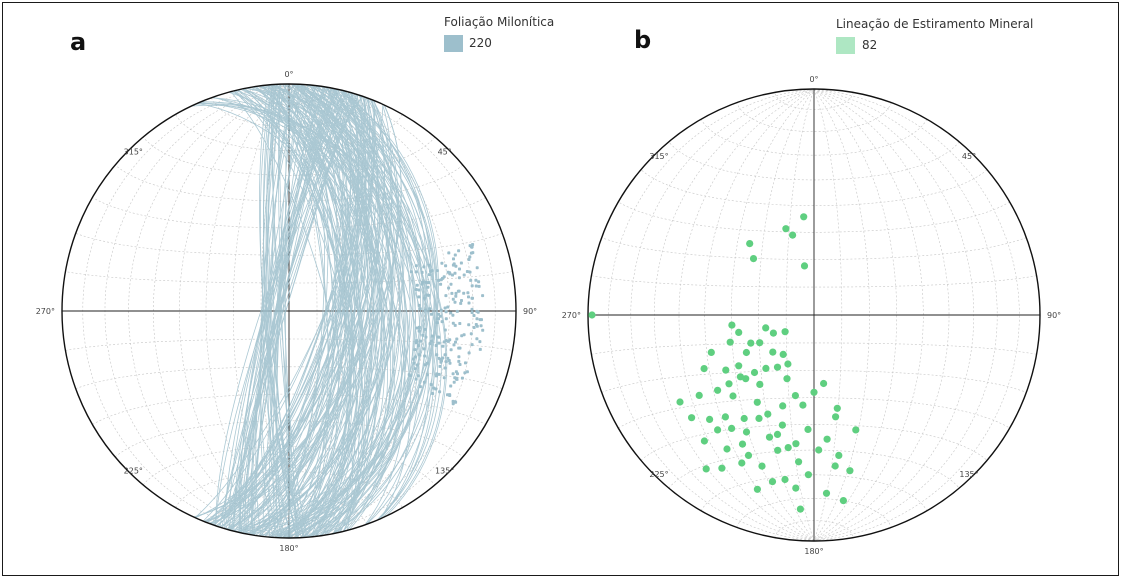 The image size is (1123, 580). I want to click on tick-label-180: 180°, so click(813, 551).